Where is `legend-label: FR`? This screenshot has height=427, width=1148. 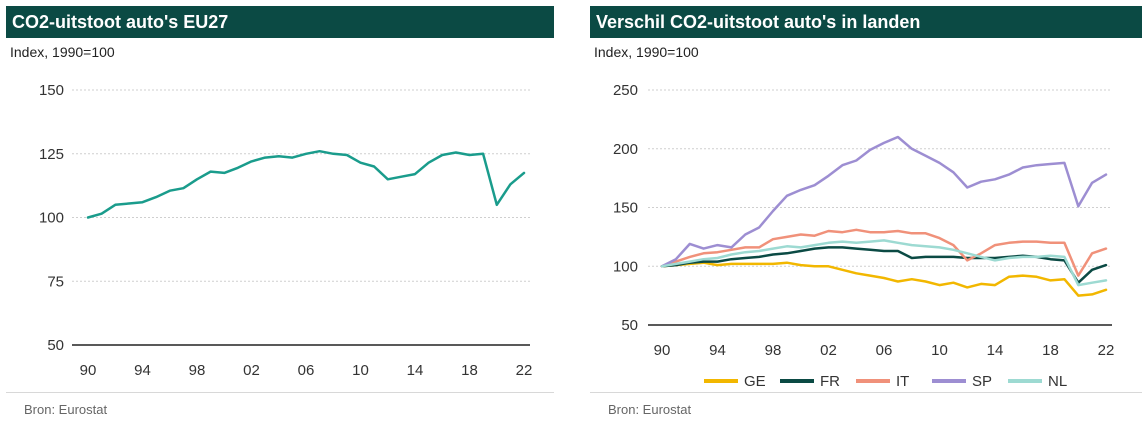 legend-label: FR is located at coordinates (830, 381).